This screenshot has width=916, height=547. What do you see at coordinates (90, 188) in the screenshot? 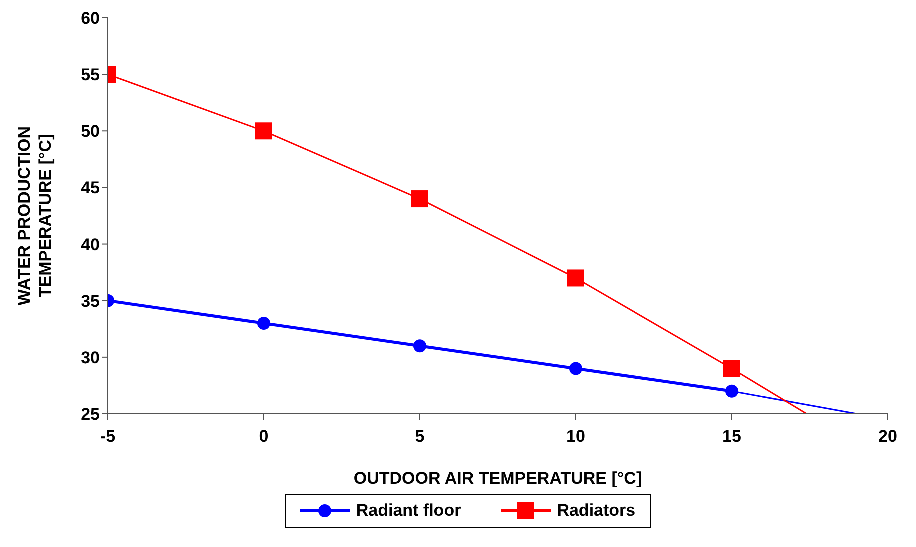
I see `y-tick-label: 45` at bounding box center [90, 188].